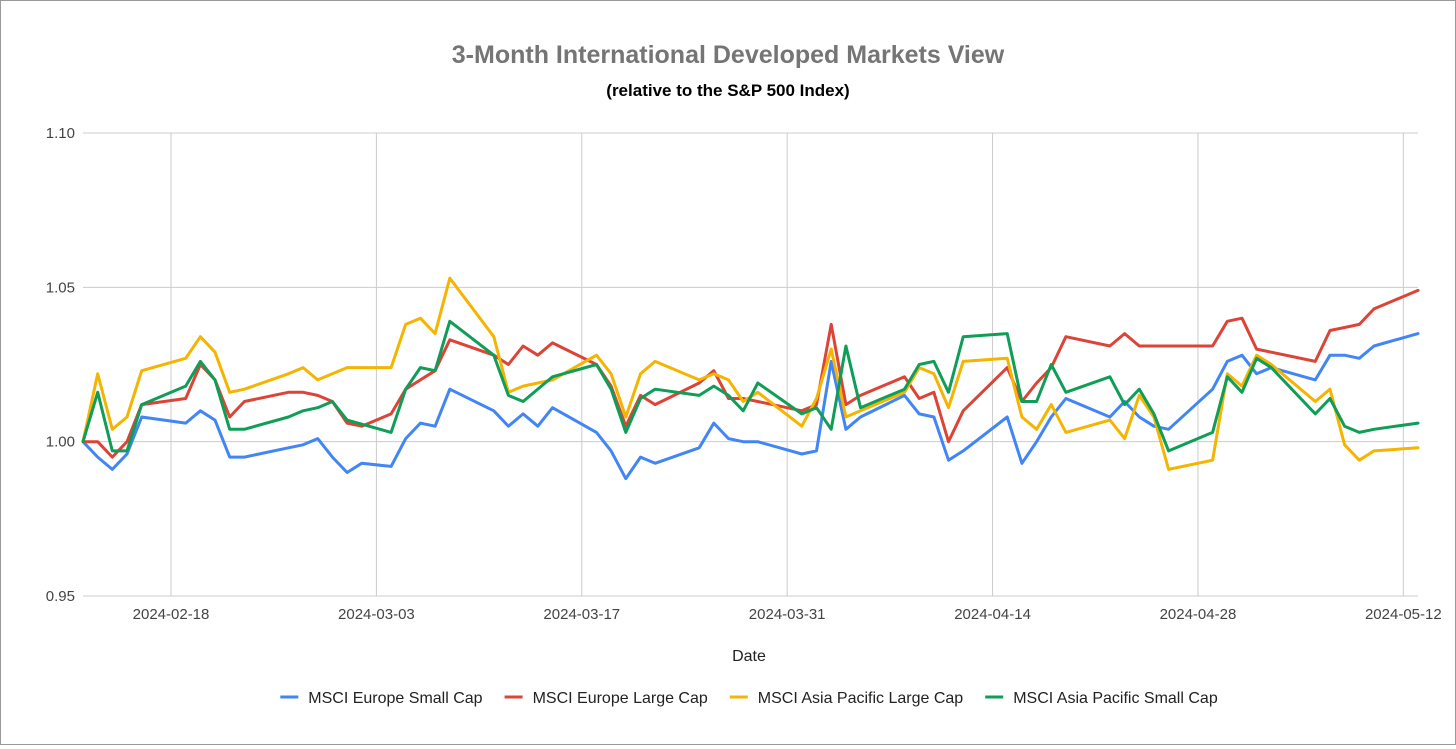 This screenshot has height=749, width=1456. Describe the element at coordinates (60, 287) in the screenshot. I see `y-tick-label: 1.05` at that location.